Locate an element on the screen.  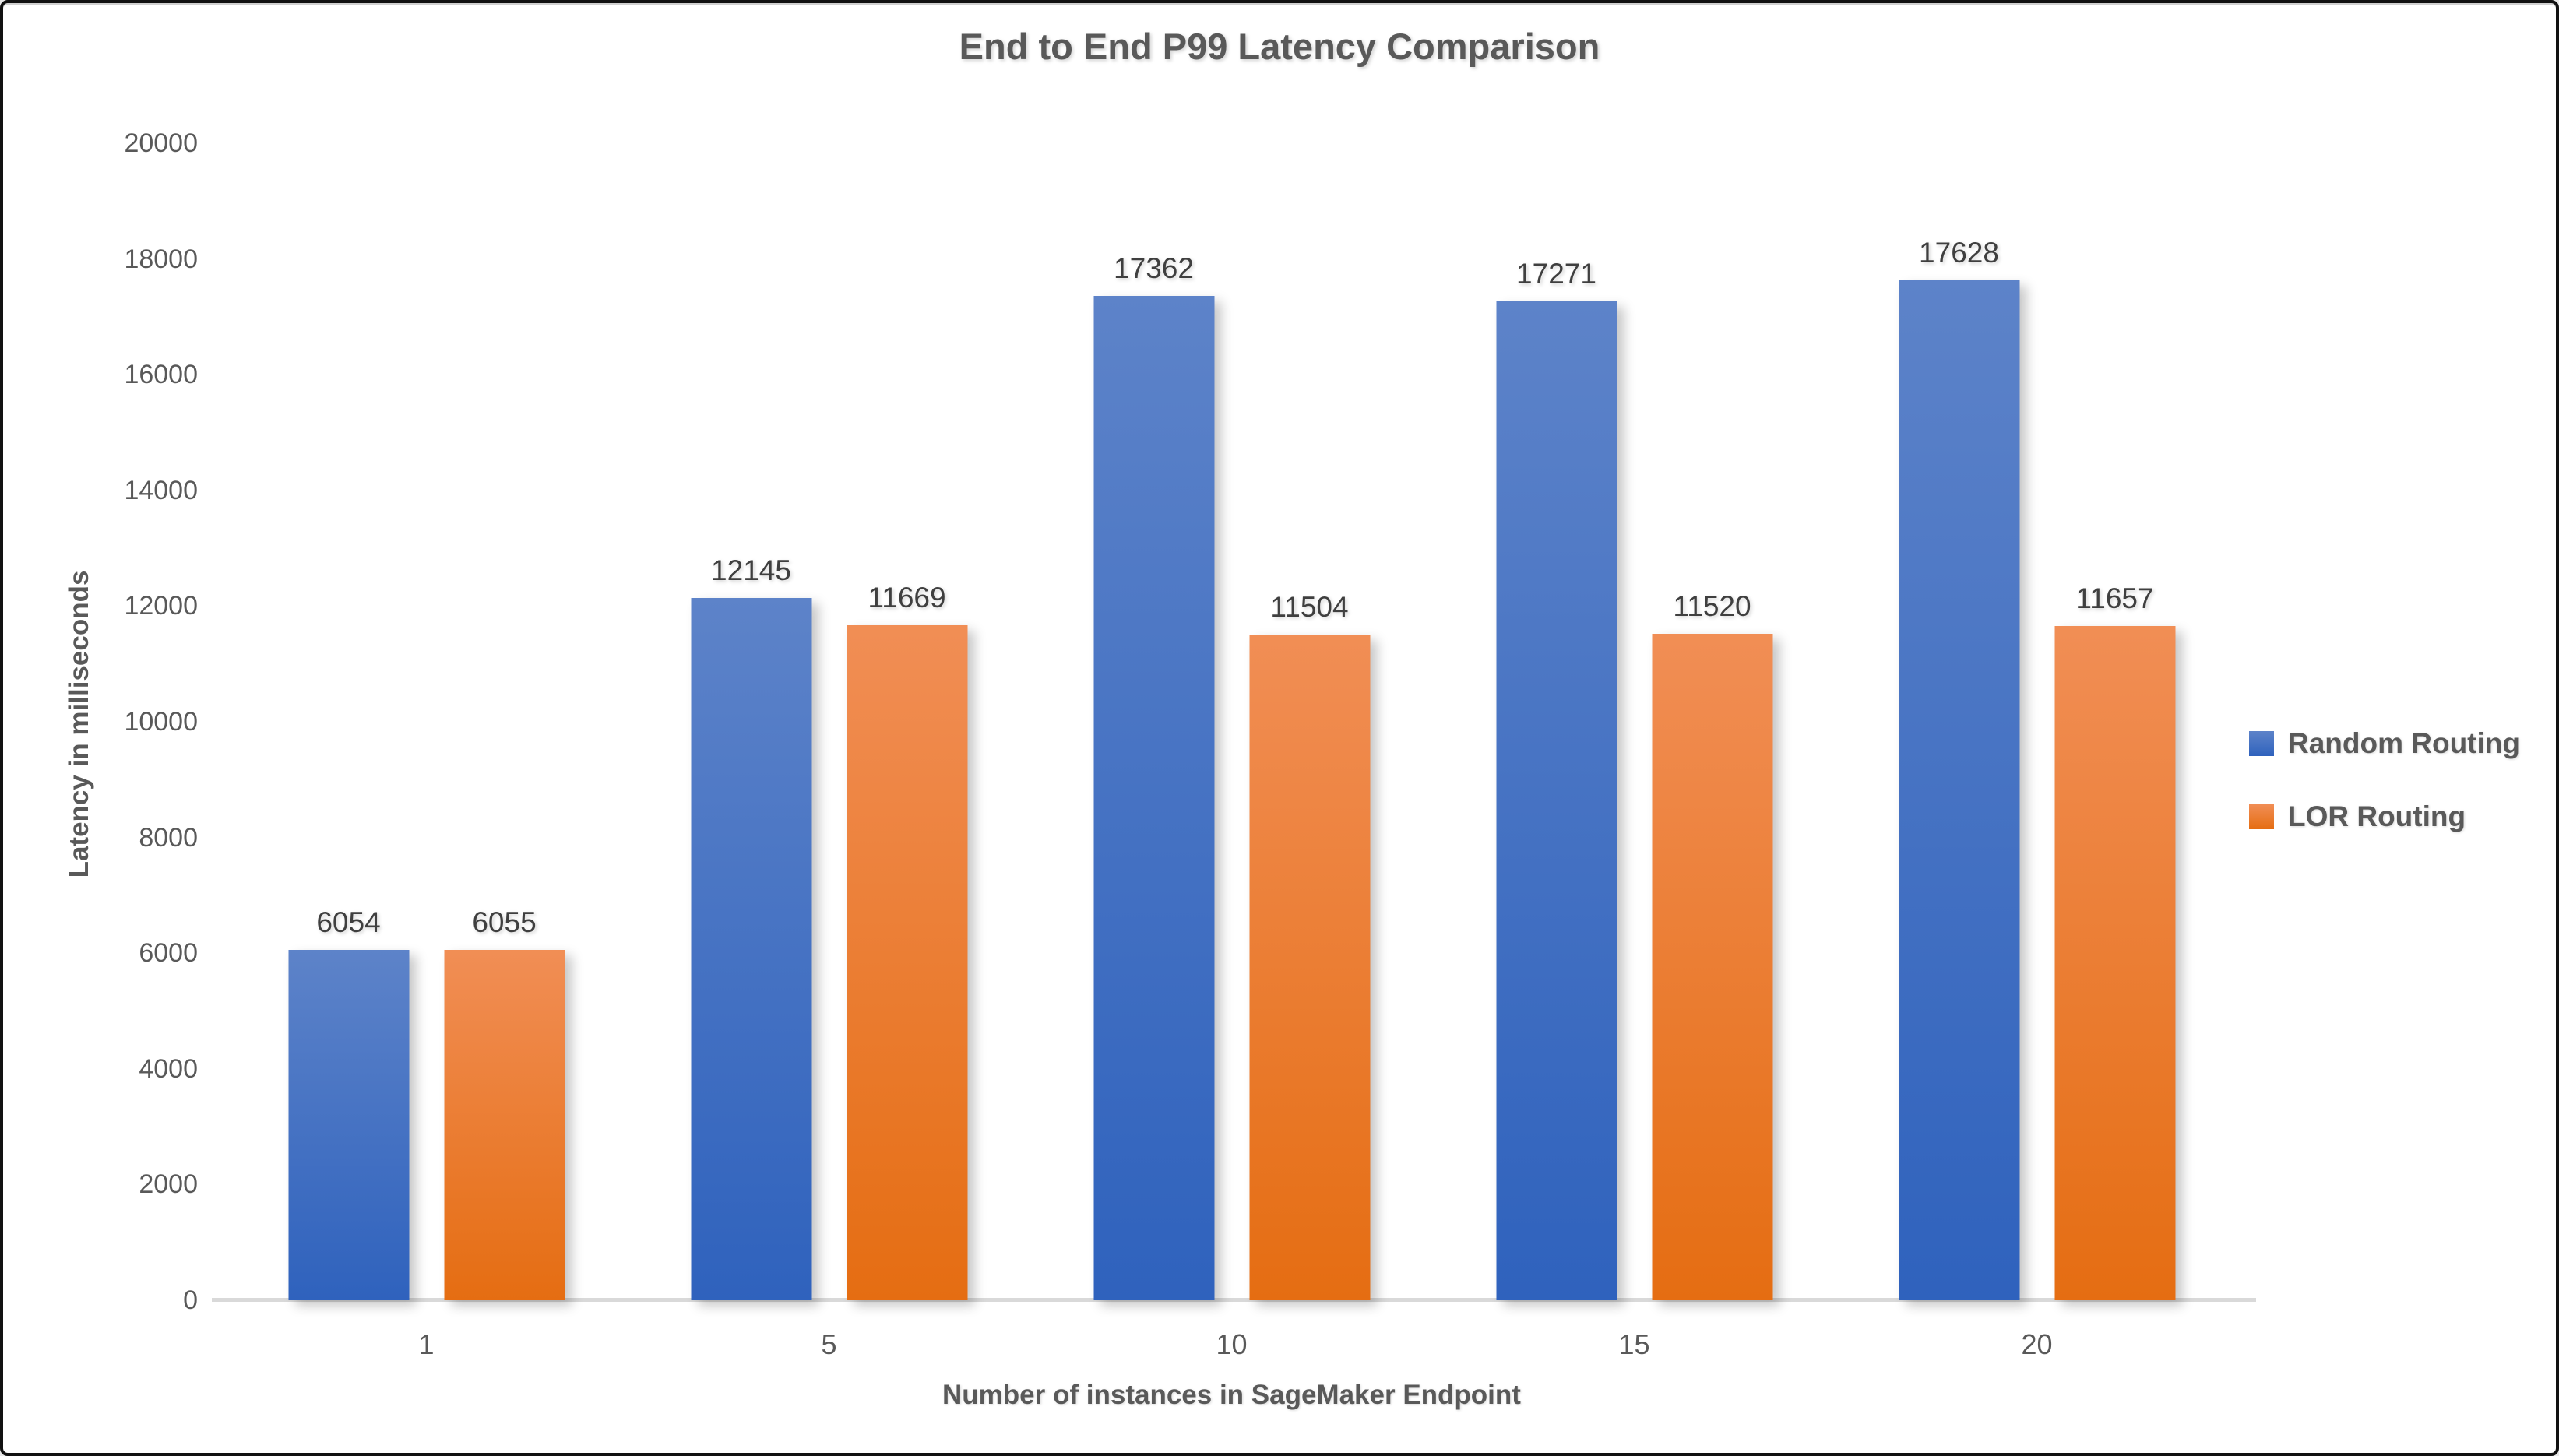
bar-pair: 6054 6055 is located at coordinates (427, 1103).